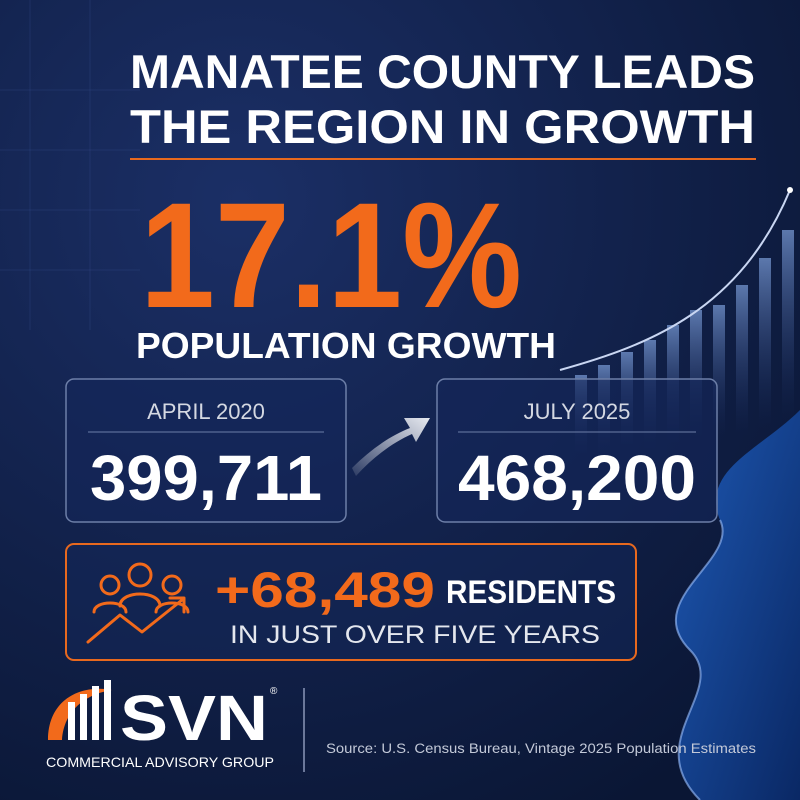  Describe the element at coordinates (442, 71) in the screenshot. I see `title-line: MANATEE COUNTY LEADS` at that location.